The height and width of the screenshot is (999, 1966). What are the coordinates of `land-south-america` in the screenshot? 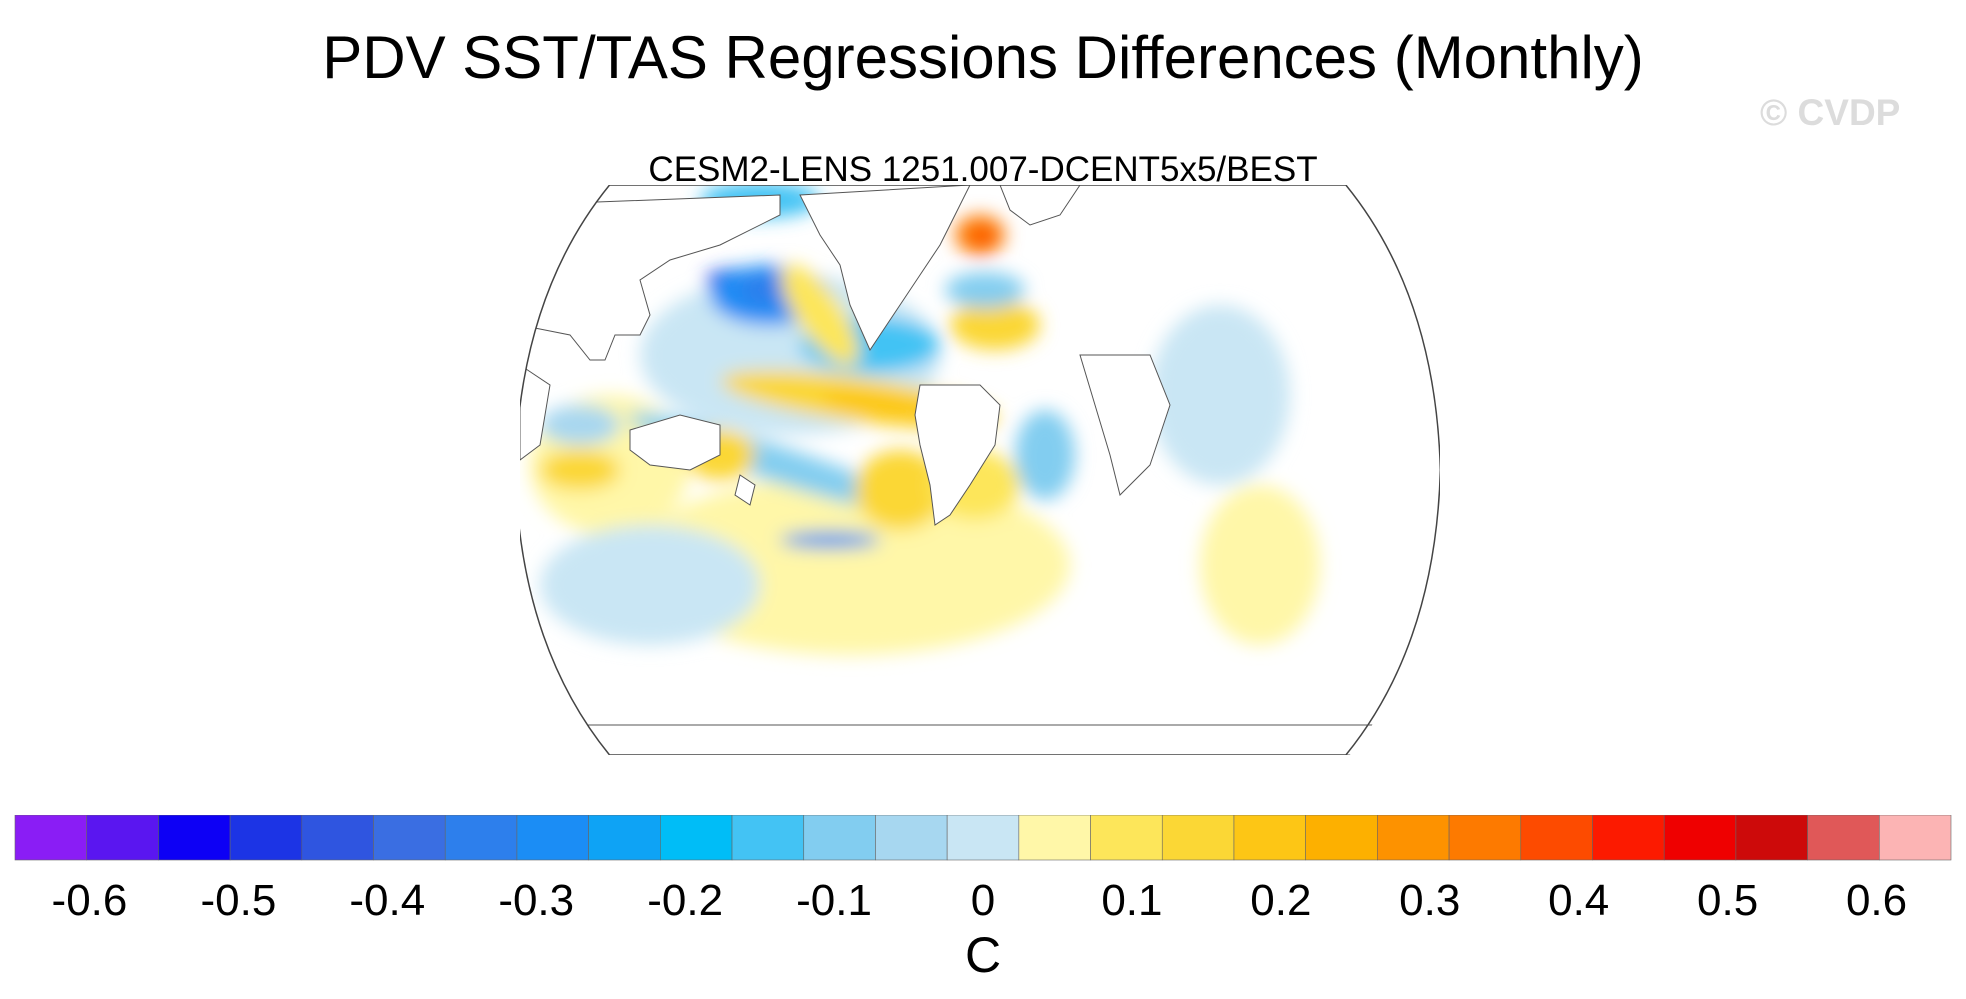 It's located at (957, 455).